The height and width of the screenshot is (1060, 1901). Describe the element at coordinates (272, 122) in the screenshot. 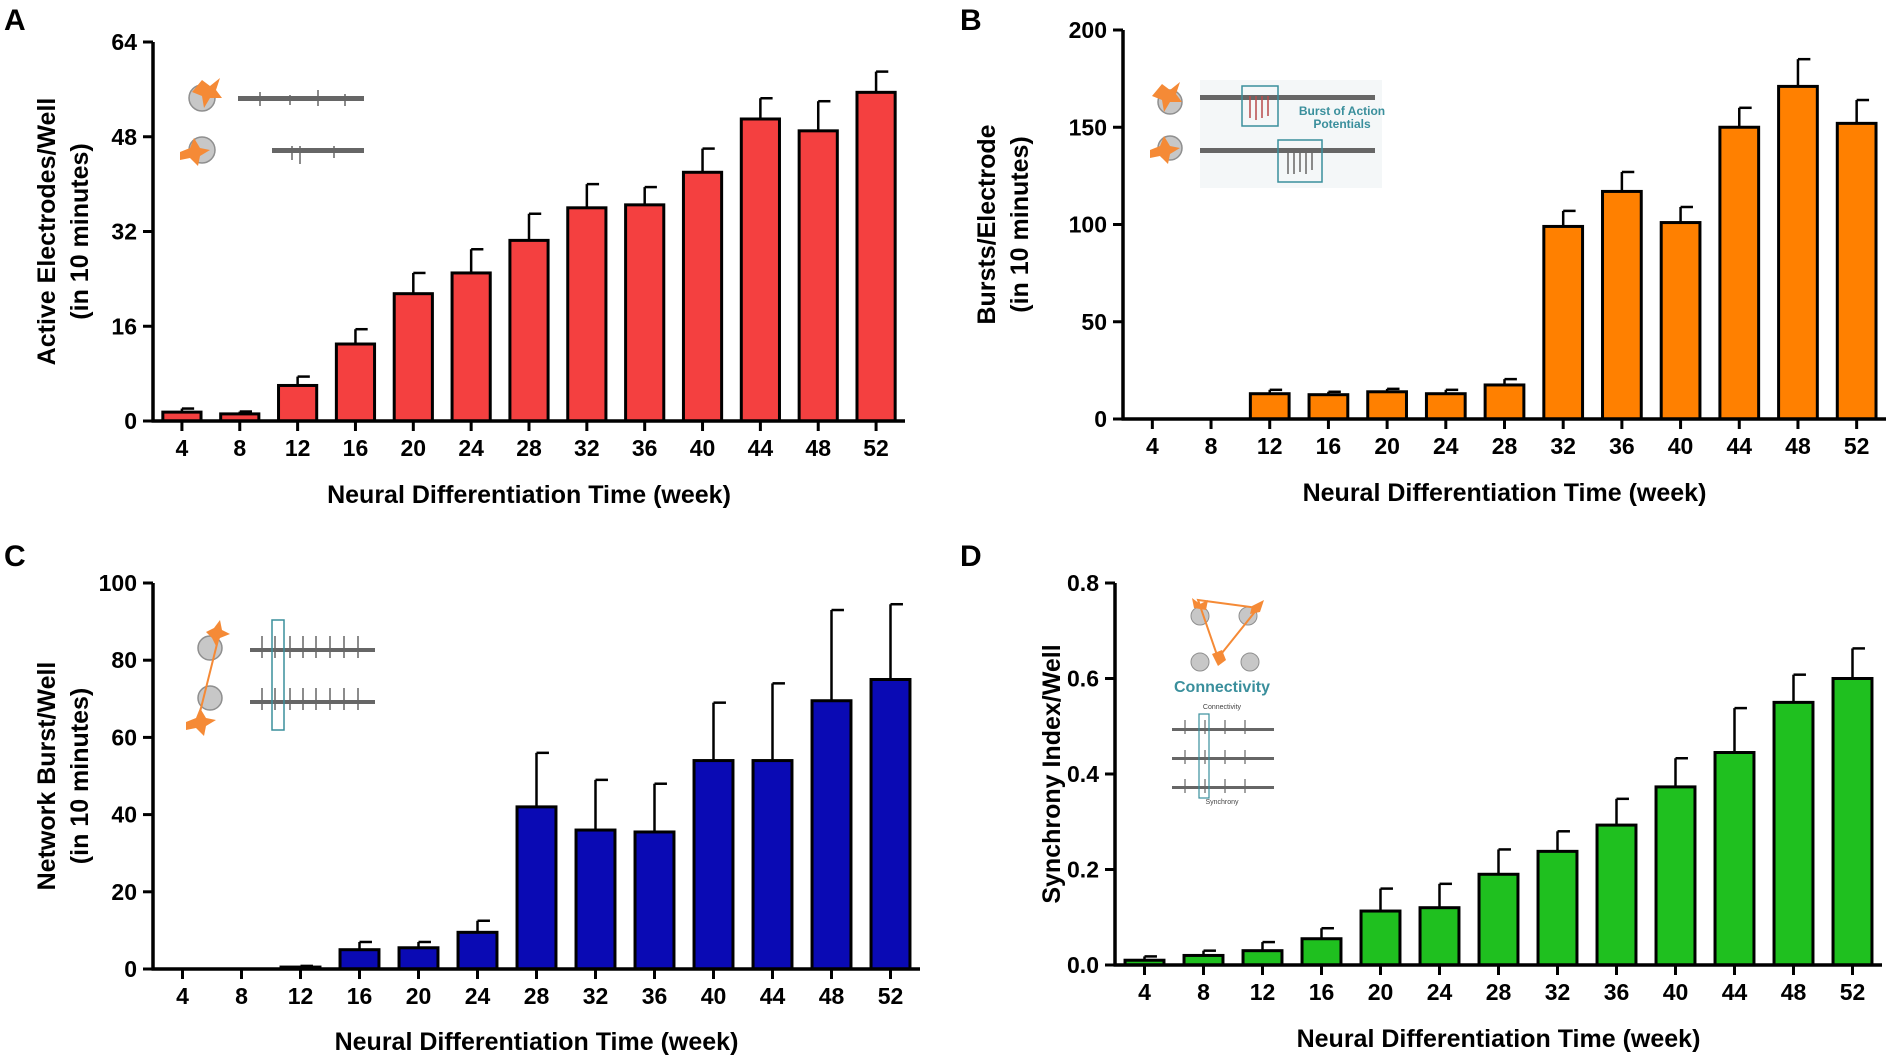

I see `panel-a-inset` at that location.